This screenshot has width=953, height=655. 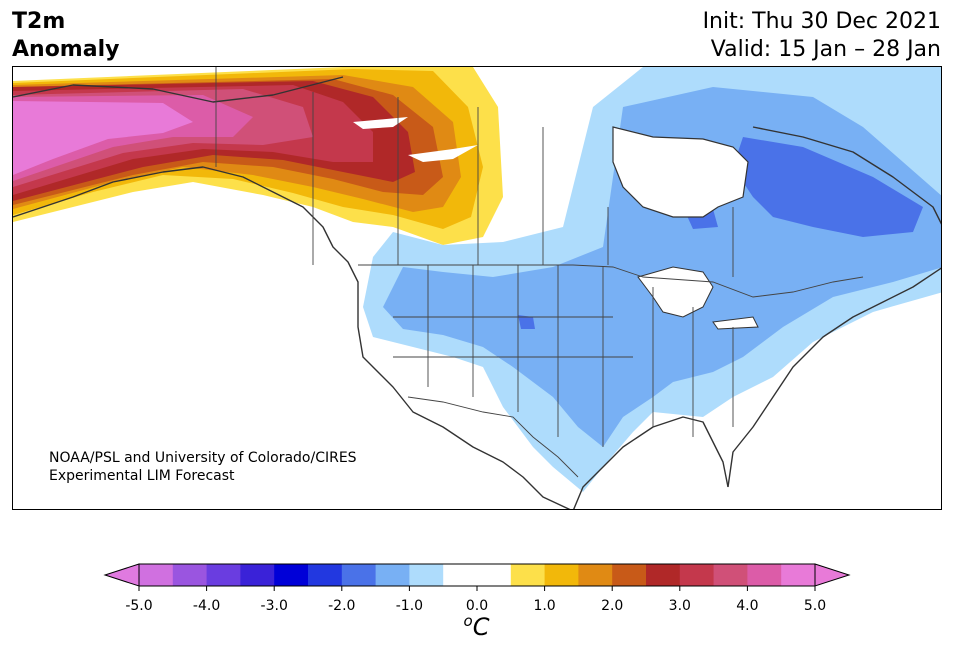 I want to click on us-mexico-border, so click(x=493, y=437).